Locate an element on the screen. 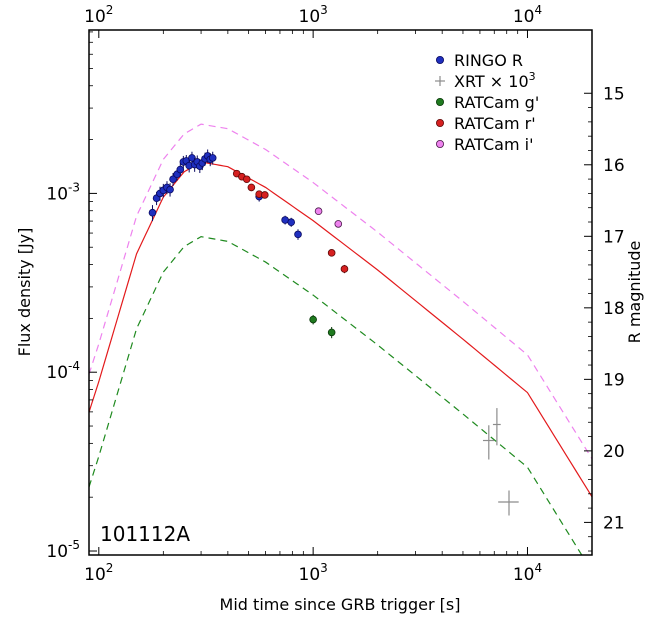 The image size is (663, 620). x-tick-label-top: 10³ is located at coordinates (313, 15).